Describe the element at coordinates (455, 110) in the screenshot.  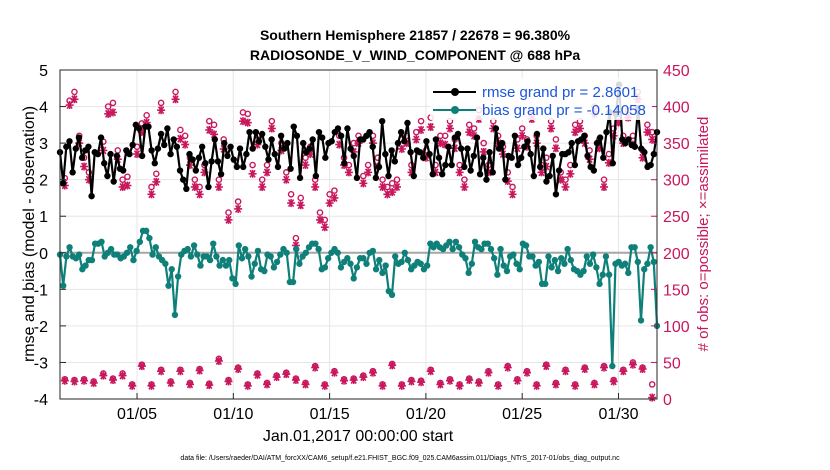
I see `legend-bias-marker` at that location.